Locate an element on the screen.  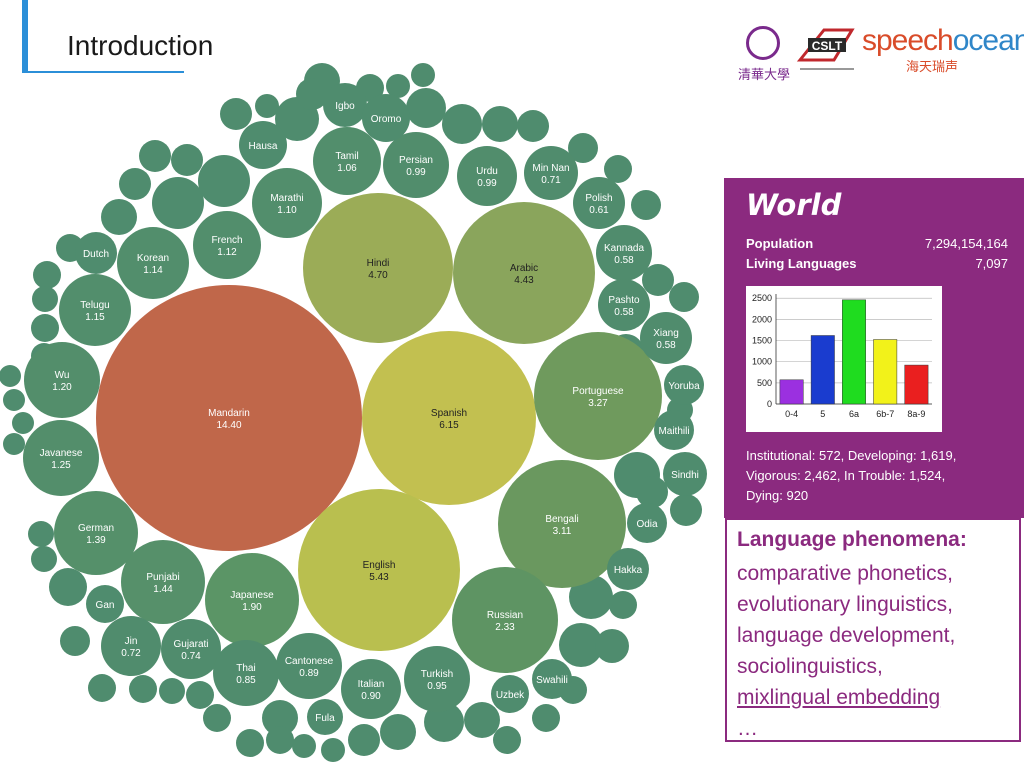
y-tick-label: 1000 is located at coordinates (762, 362).